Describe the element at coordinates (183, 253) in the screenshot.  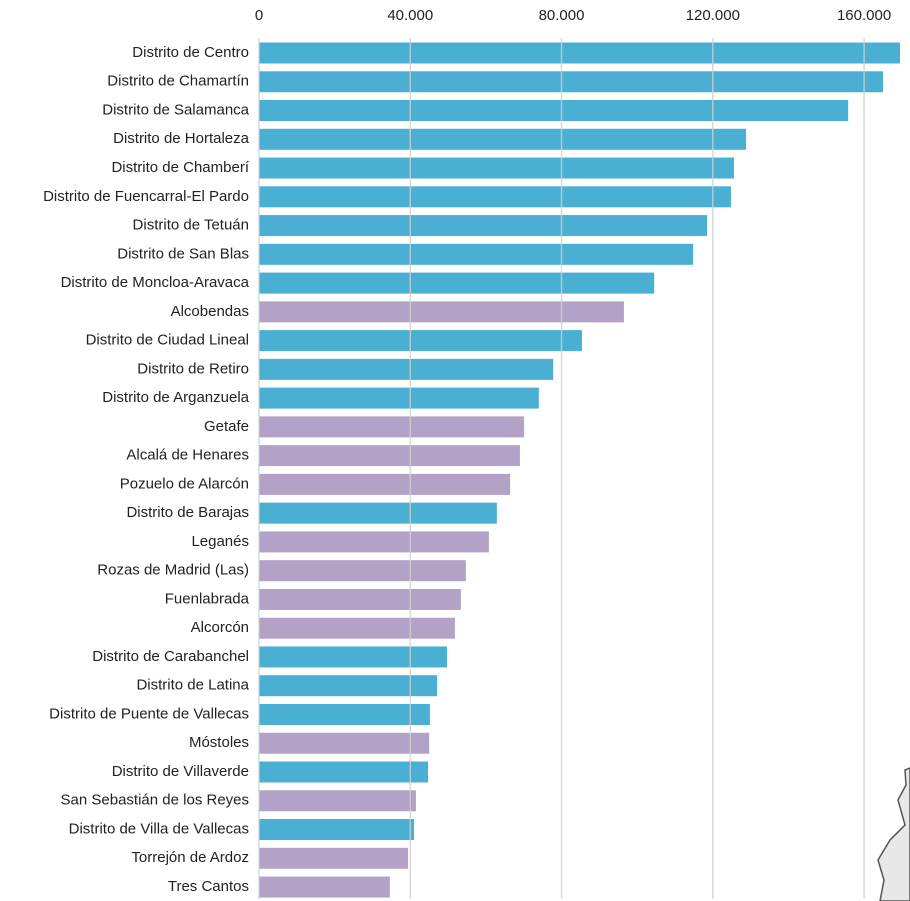
I see `y-tick-label: Distrito de San Blas` at that location.